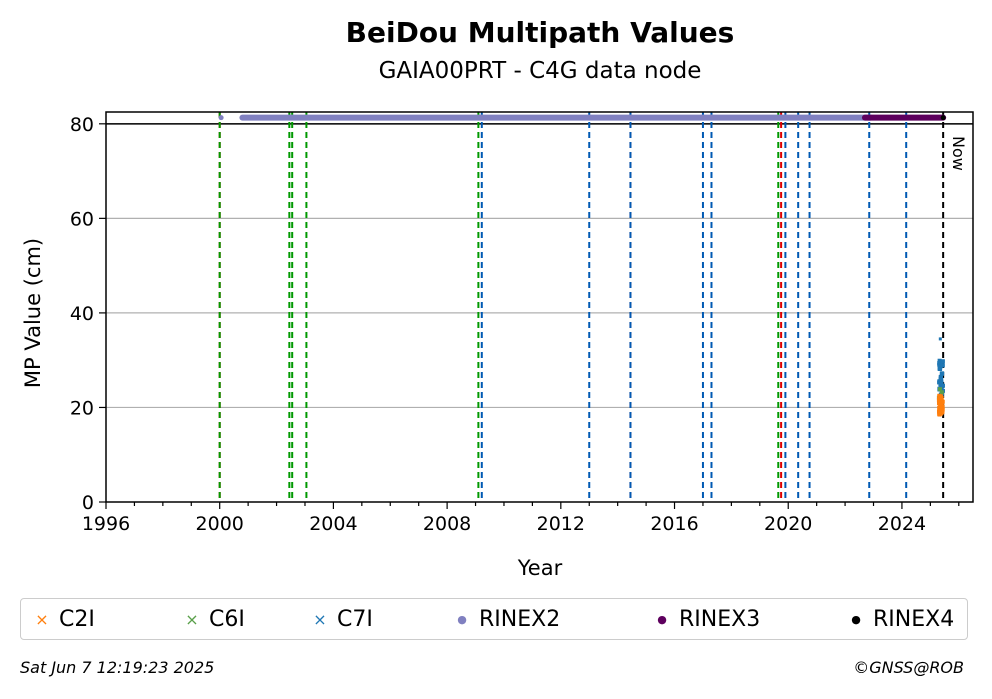  Describe the element at coordinates (355, 619) in the screenshot. I see `legend-label: C7I` at that location.